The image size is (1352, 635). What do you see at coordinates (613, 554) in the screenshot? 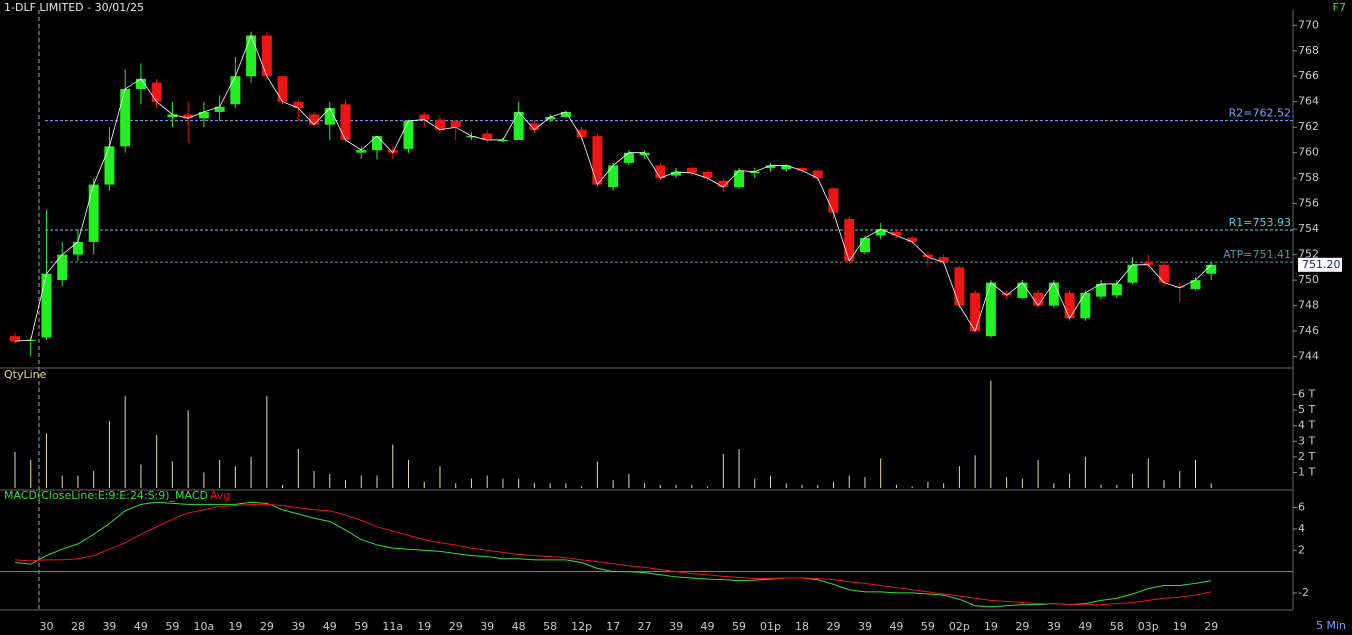
I see `macd-line` at bounding box center [613, 554].